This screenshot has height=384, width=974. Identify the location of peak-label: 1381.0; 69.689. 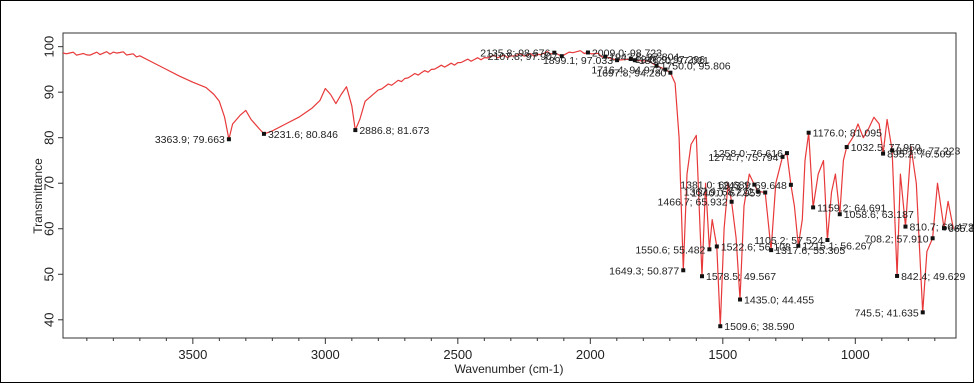
(715, 186).